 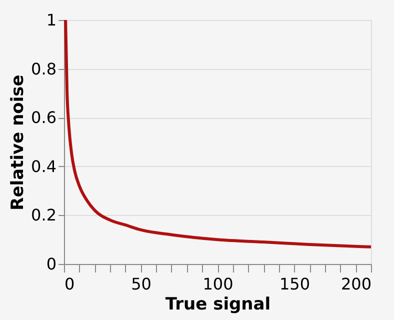 What do you see at coordinates (294, 284) in the screenshot?
I see `x-tick-label: 150` at bounding box center [294, 284].